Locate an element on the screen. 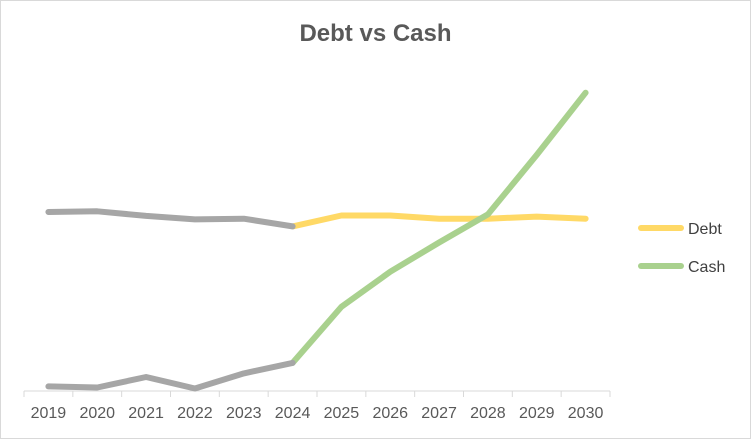 The width and height of the screenshot is (751, 439). x-tick-label: 2027 is located at coordinates (439, 413).